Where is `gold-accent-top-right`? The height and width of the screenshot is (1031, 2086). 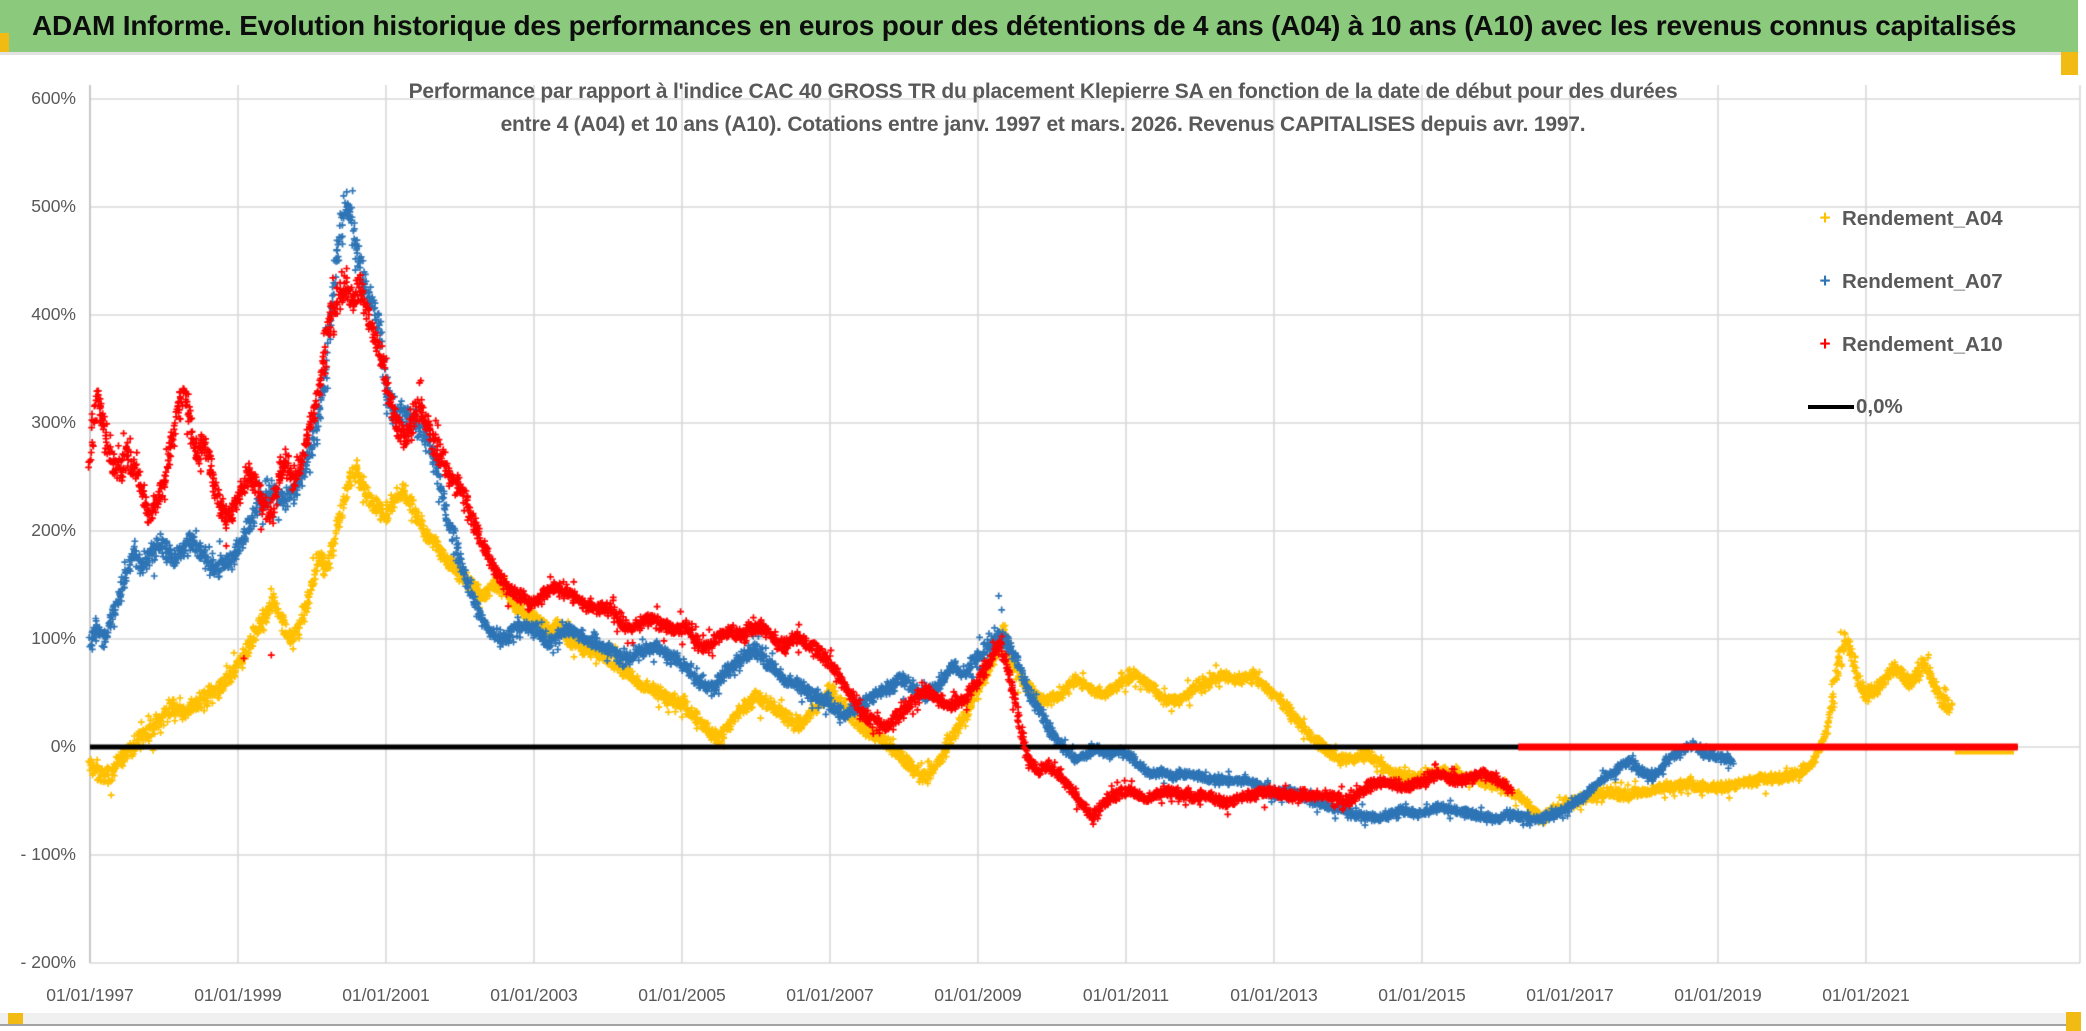 gold-accent-top-right is located at coordinates (2069, 63).